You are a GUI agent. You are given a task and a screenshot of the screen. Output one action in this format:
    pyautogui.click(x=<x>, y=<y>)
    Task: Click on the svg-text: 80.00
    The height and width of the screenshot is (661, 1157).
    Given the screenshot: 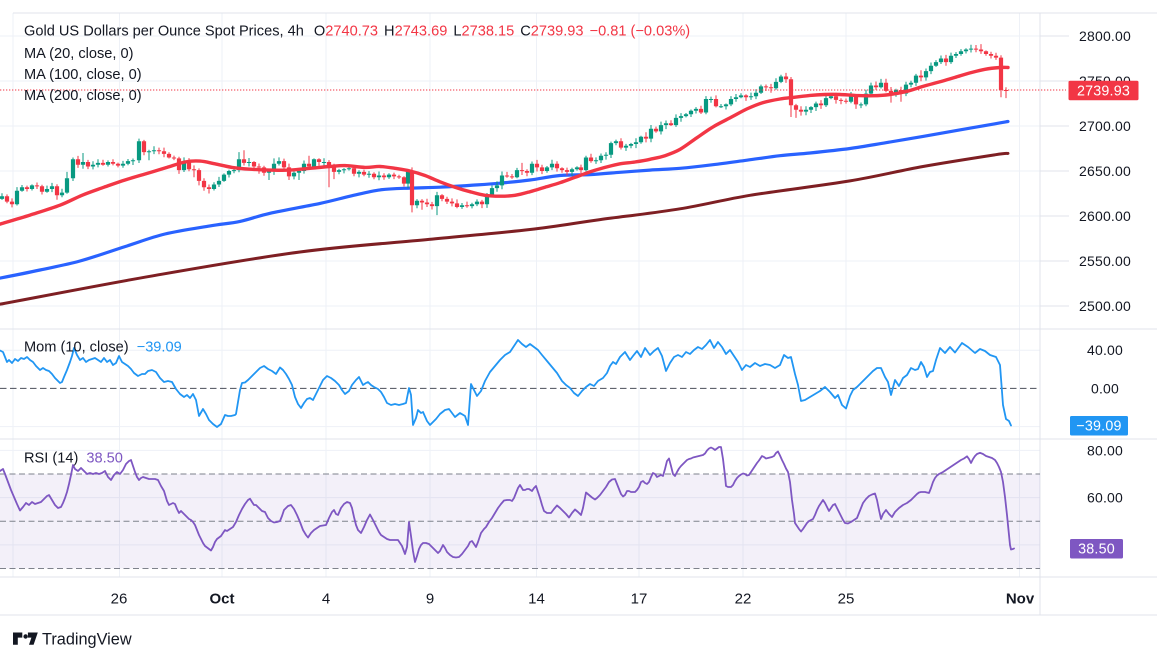 What is the action you would take?
    pyautogui.click(x=1105, y=450)
    